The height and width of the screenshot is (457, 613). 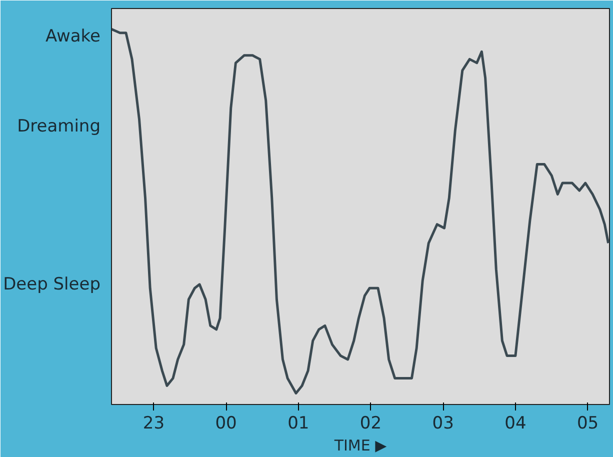 What do you see at coordinates (587, 424) in the screenshot?
I see `x-tick-label: 05` at bounding box center [587, 424].